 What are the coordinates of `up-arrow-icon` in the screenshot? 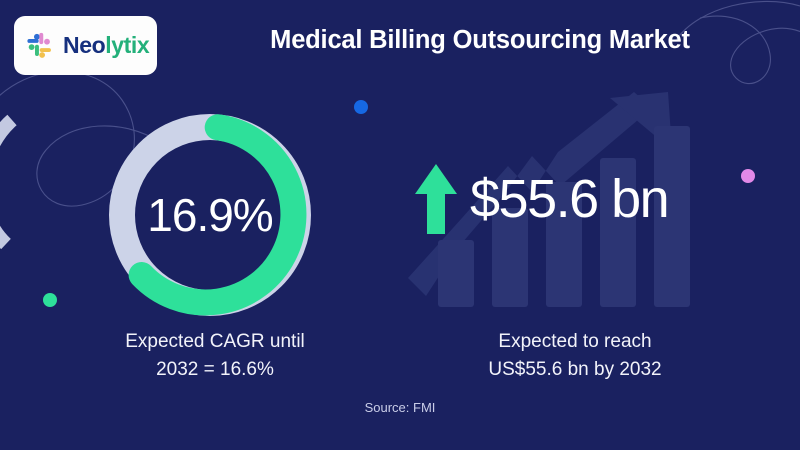 It's located at (436, 199).